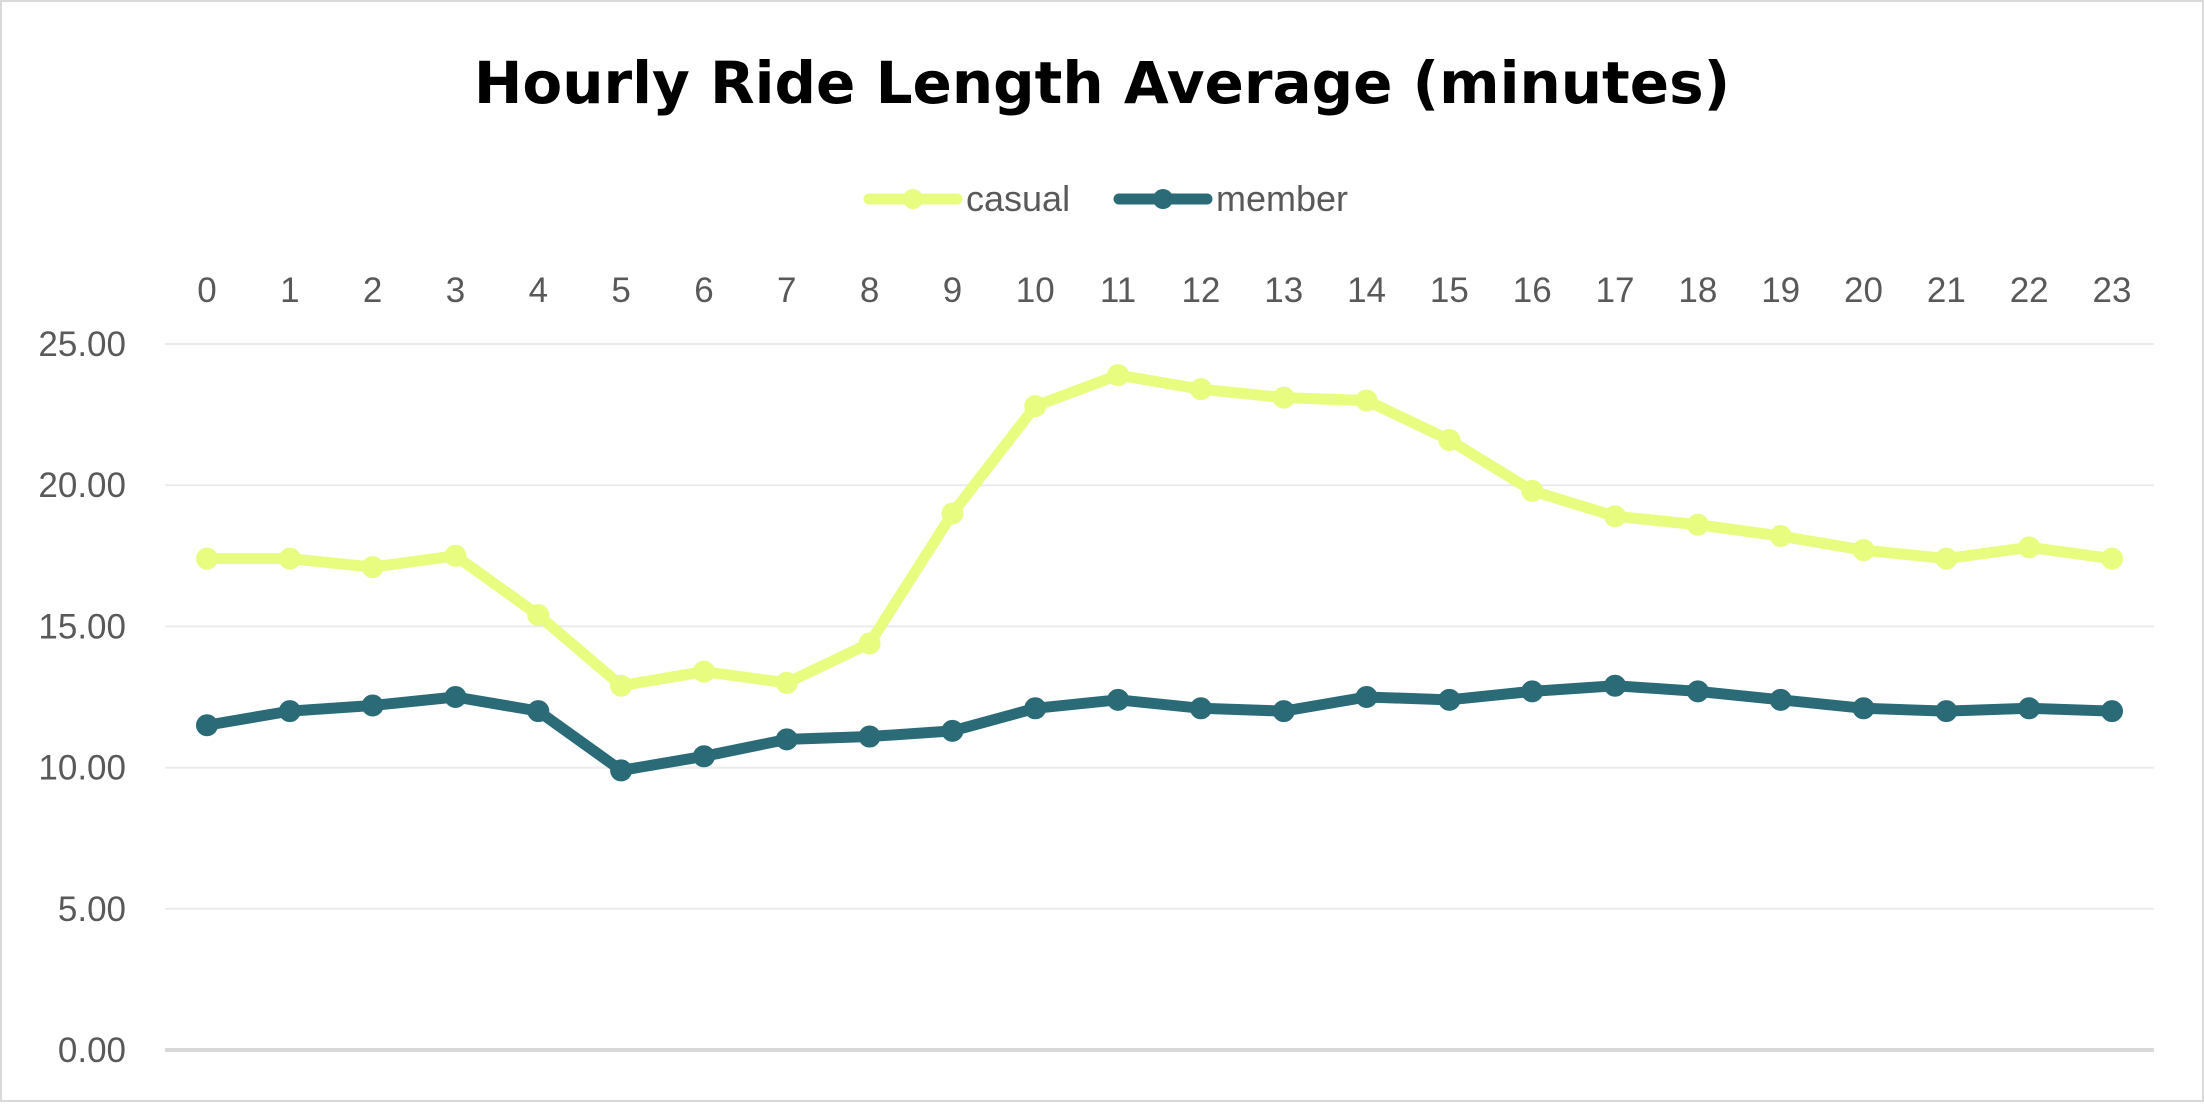 The image size is (2204, 1104). Describe the element at coordinates (2112, 290) in the screenshot. I see `x-tick-label: 23` at that location.